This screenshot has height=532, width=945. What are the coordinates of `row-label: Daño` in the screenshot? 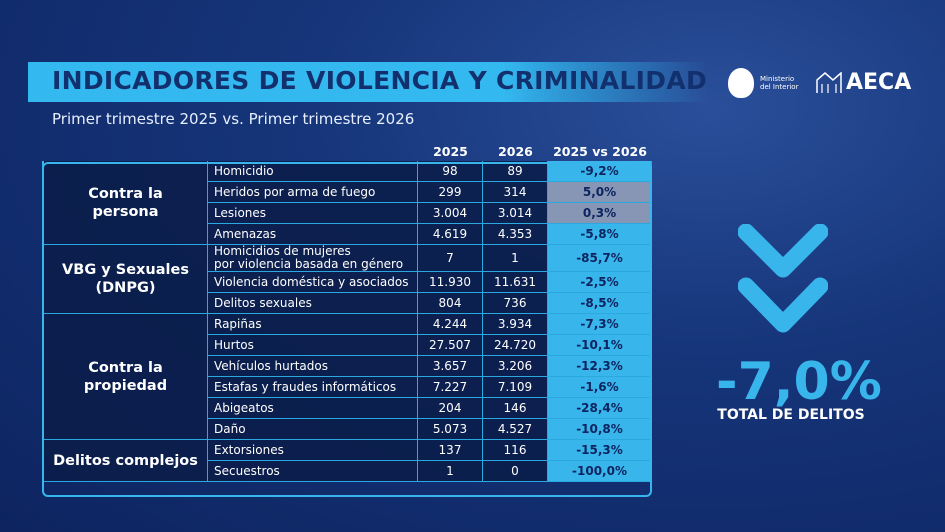 It's located at (313, 429).